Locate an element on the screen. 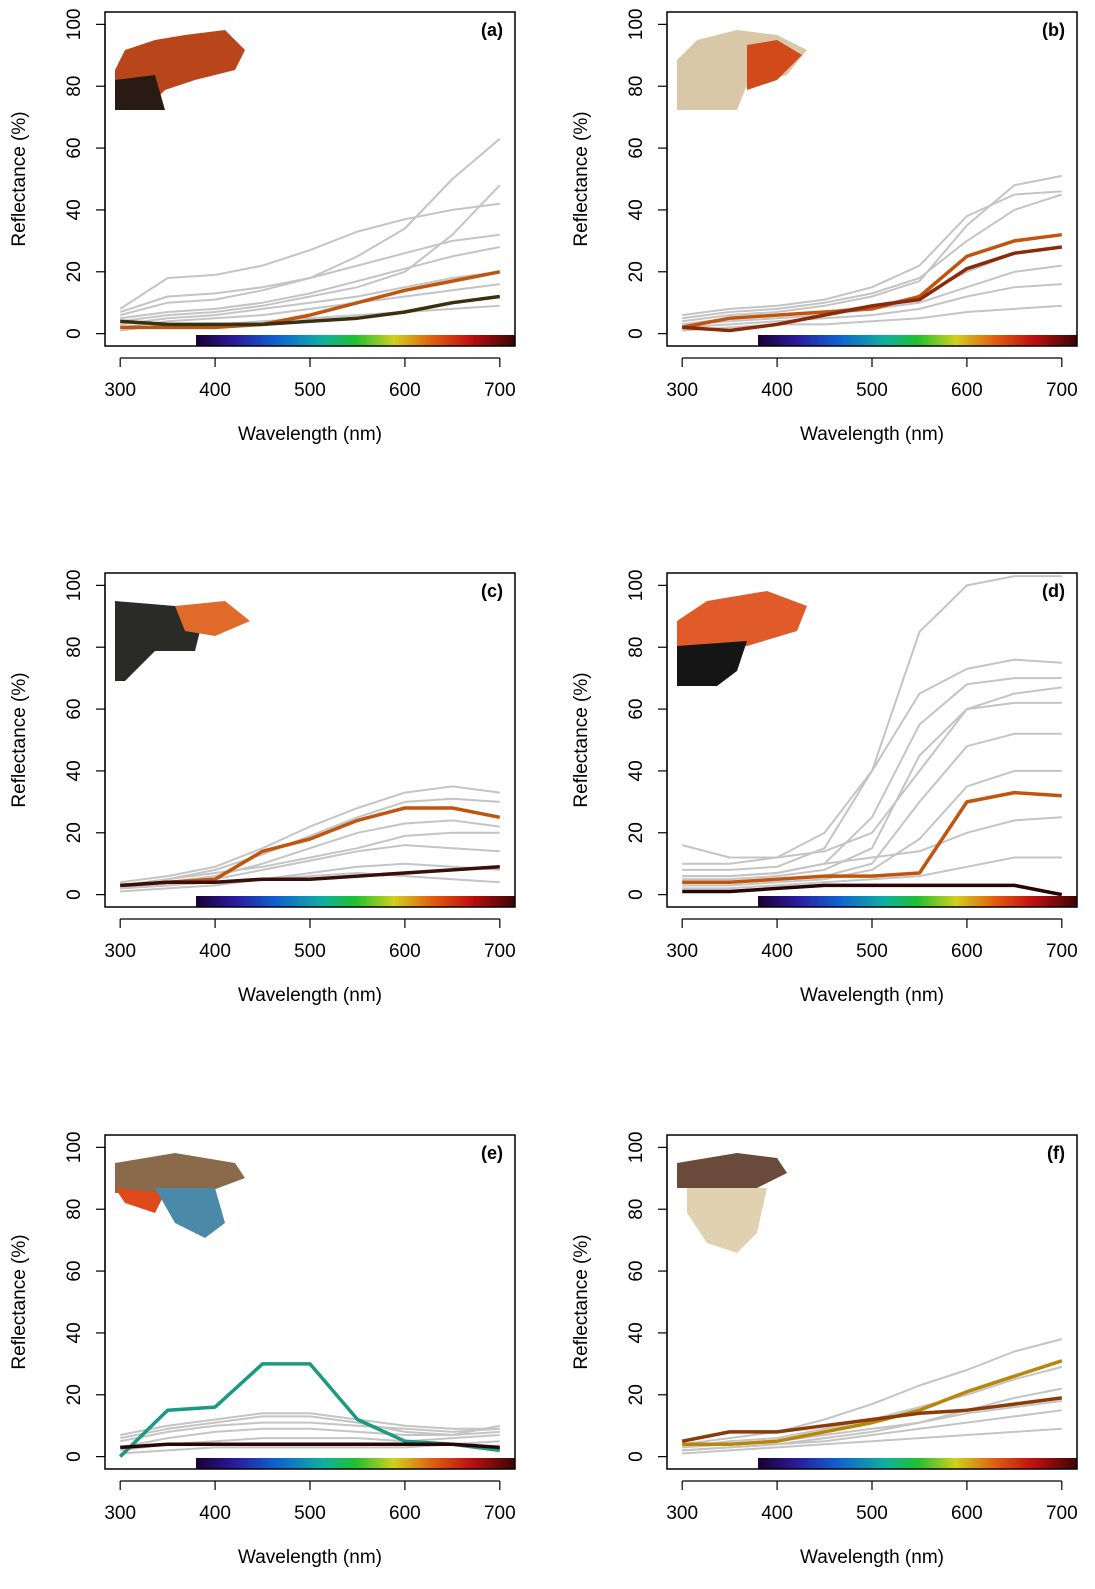  panel-label: (f) is located at coordinates (1056, 1153).